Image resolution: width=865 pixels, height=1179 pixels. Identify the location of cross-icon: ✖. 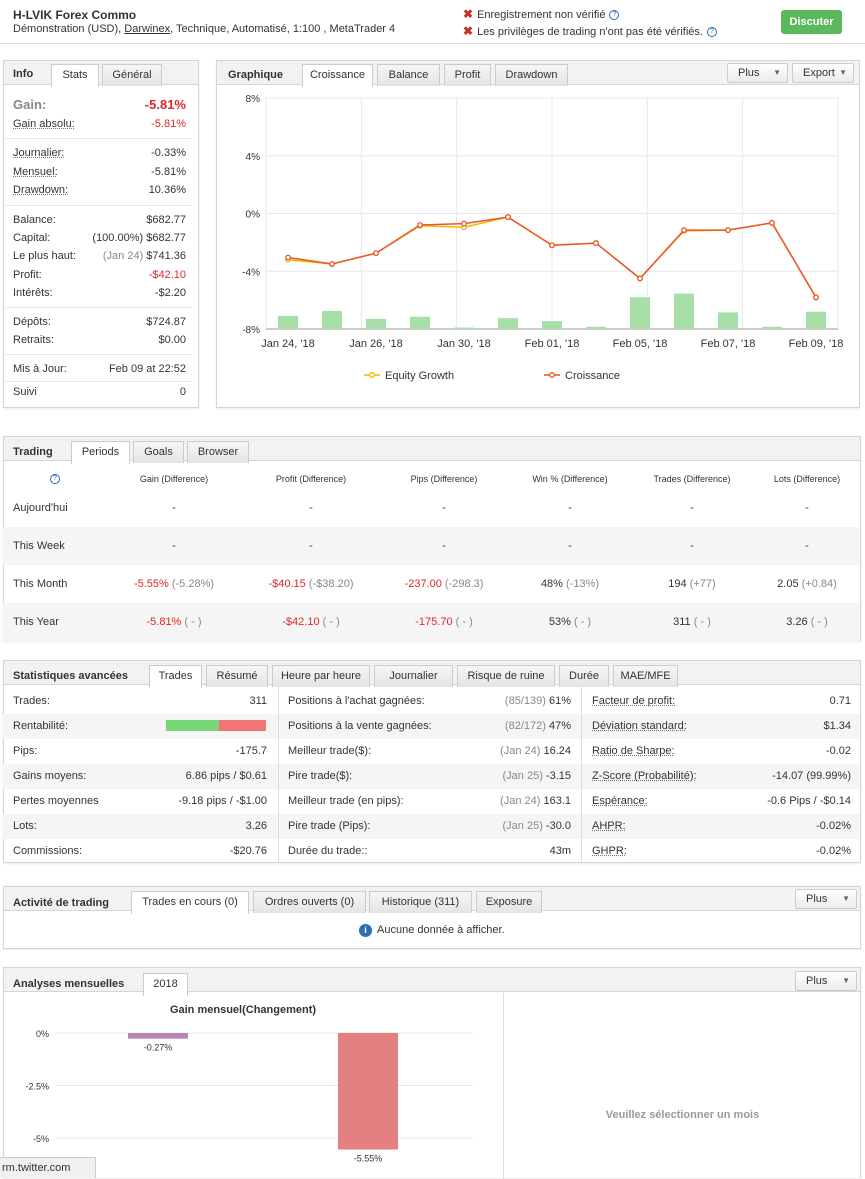
(468, 14).